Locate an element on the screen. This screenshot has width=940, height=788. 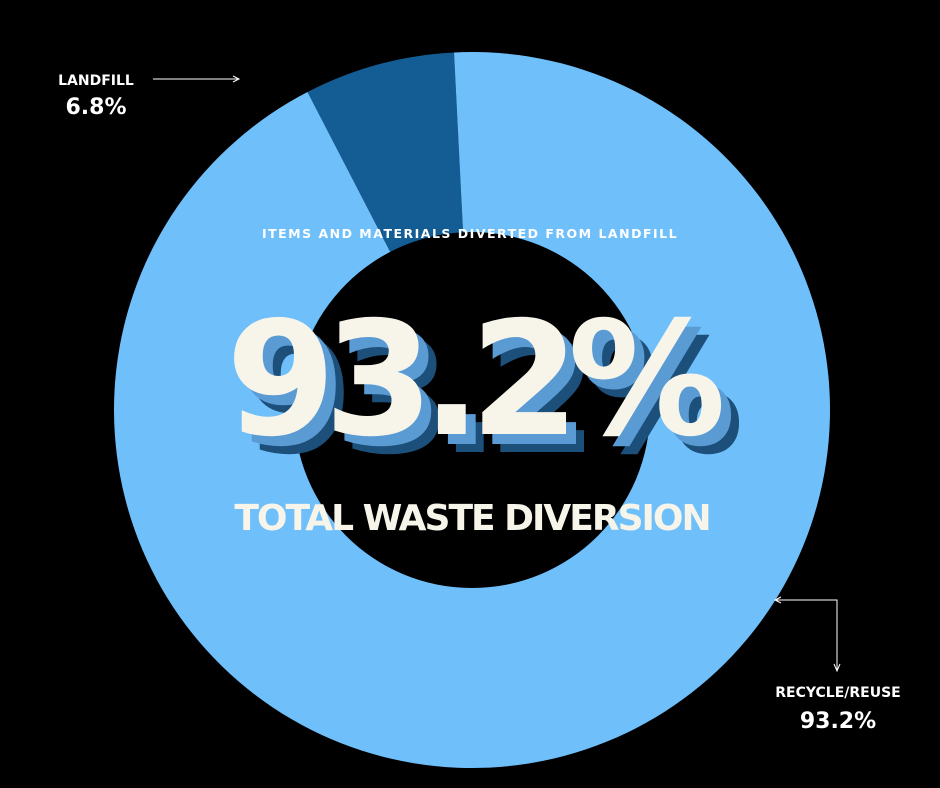
landfill-label: LANDFILL is located at coordinates (96, 81).